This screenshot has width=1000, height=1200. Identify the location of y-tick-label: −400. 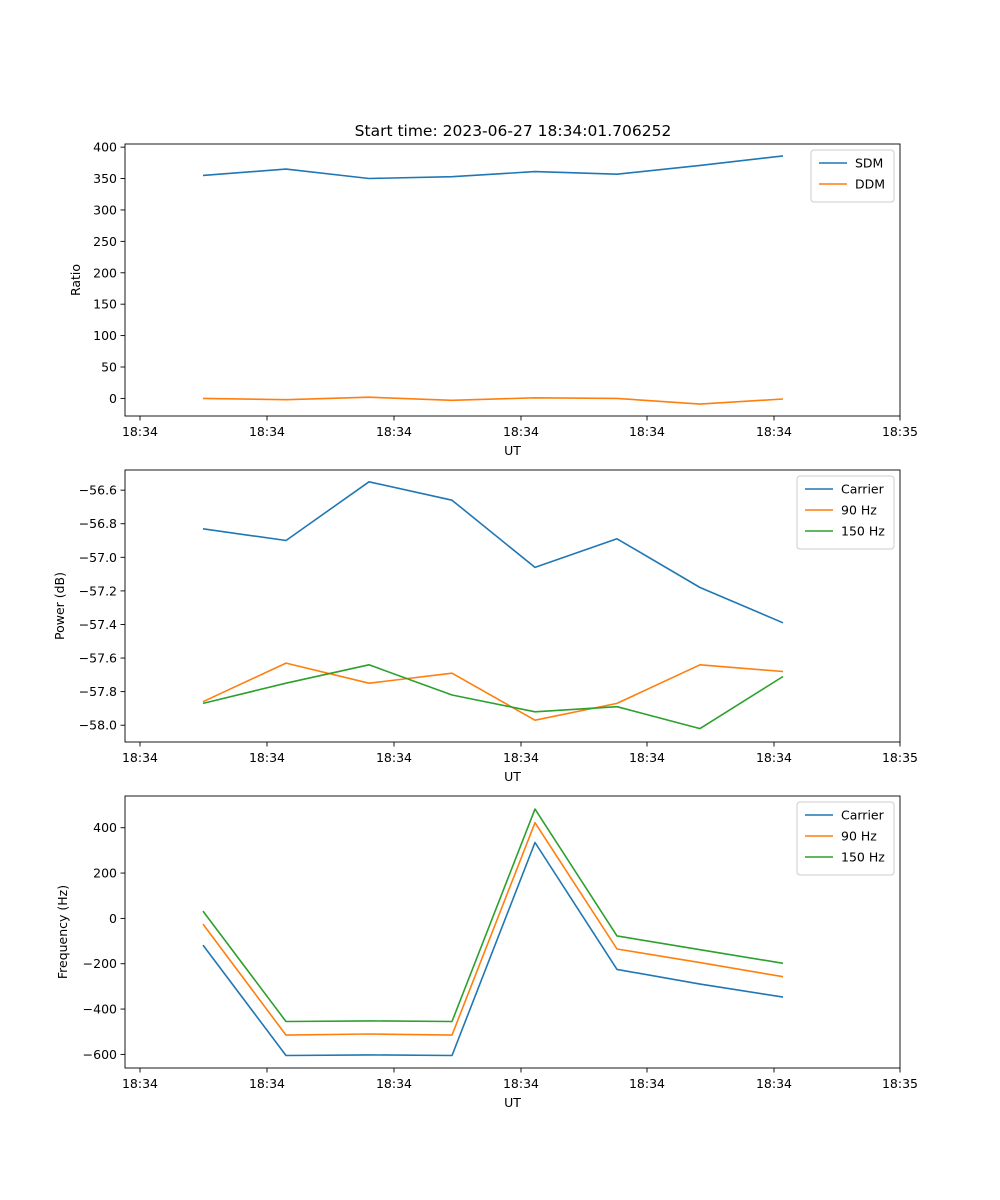
(100, 1009).